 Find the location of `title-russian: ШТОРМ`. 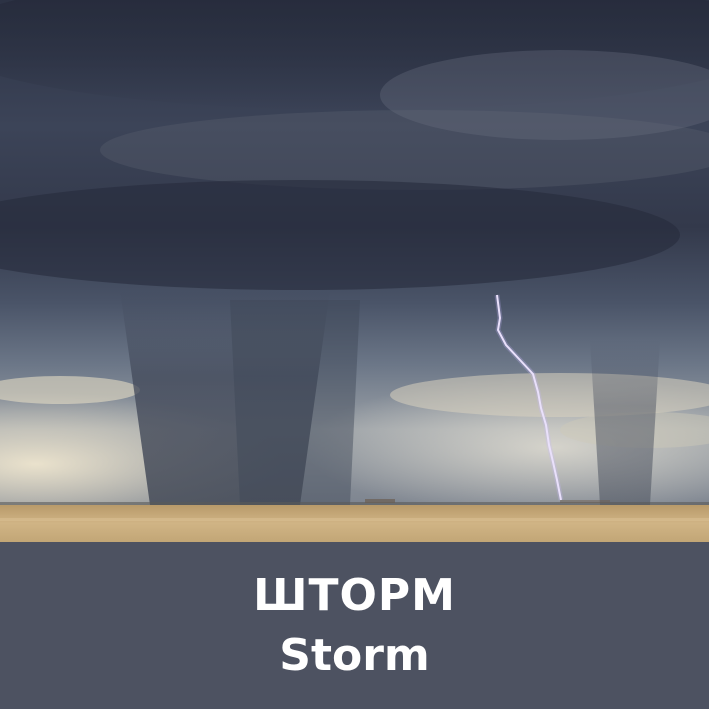

title-russian: ШТОРМ is located at coordinates (354, 595).